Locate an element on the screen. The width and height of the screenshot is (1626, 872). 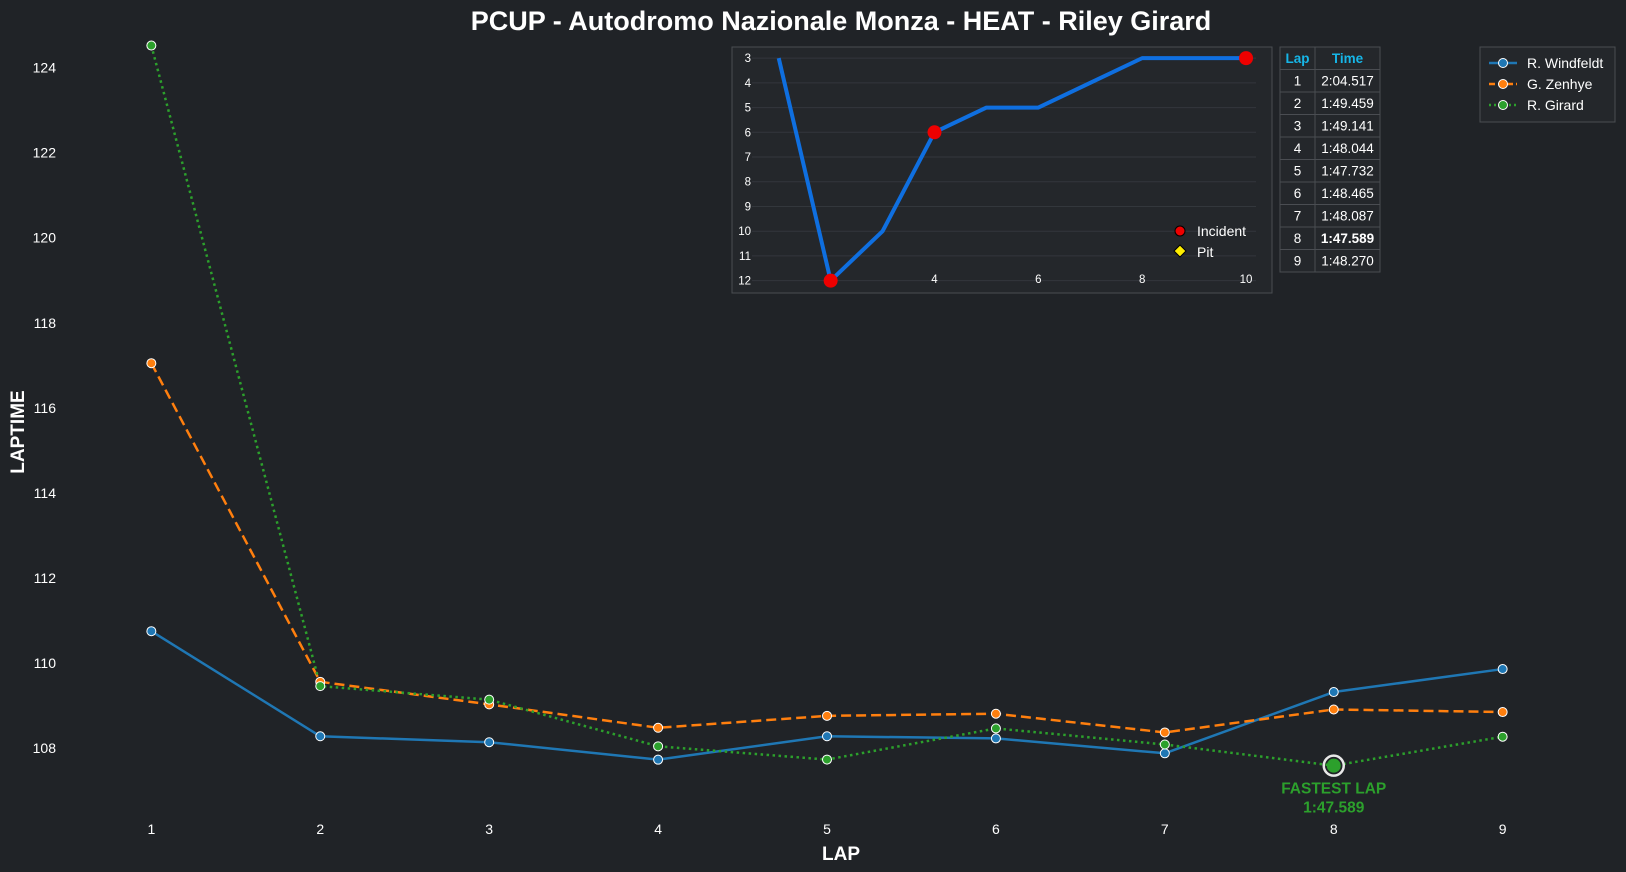
y-tick-label: 116 is located at coordinates (45, 408).